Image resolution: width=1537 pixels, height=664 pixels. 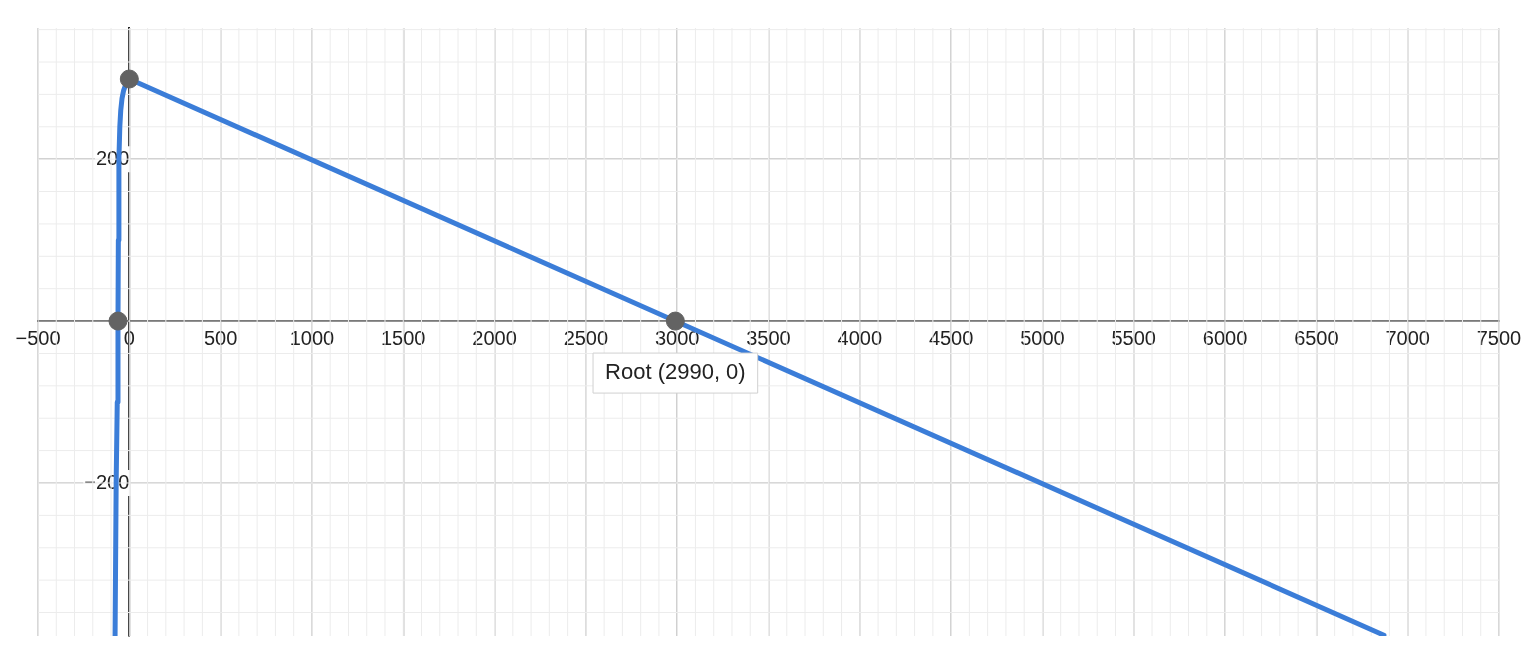 What do you see at coordinates (312, 337) in the screenshot?
I see `x-tick-label: 1000` at bounding box center [312, 337].